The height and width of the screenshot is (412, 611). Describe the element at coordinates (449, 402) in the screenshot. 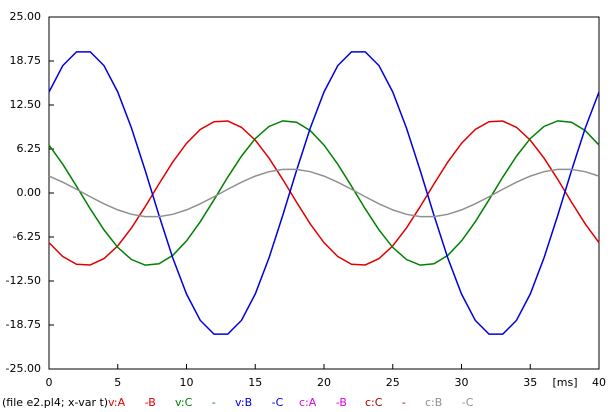

I see `legend-entry: c:B -C` at that location.